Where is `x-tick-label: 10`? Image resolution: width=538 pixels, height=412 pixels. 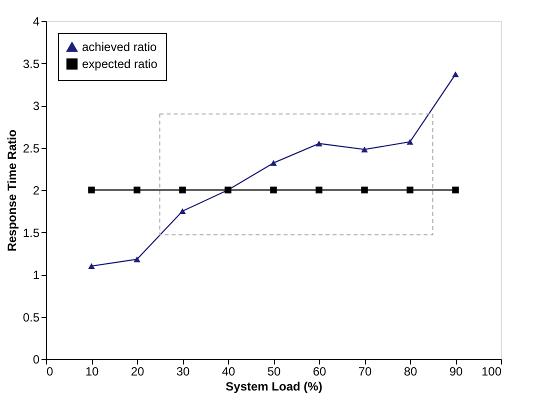 x-tick-label: 10 is located at coordinates (92, 371).